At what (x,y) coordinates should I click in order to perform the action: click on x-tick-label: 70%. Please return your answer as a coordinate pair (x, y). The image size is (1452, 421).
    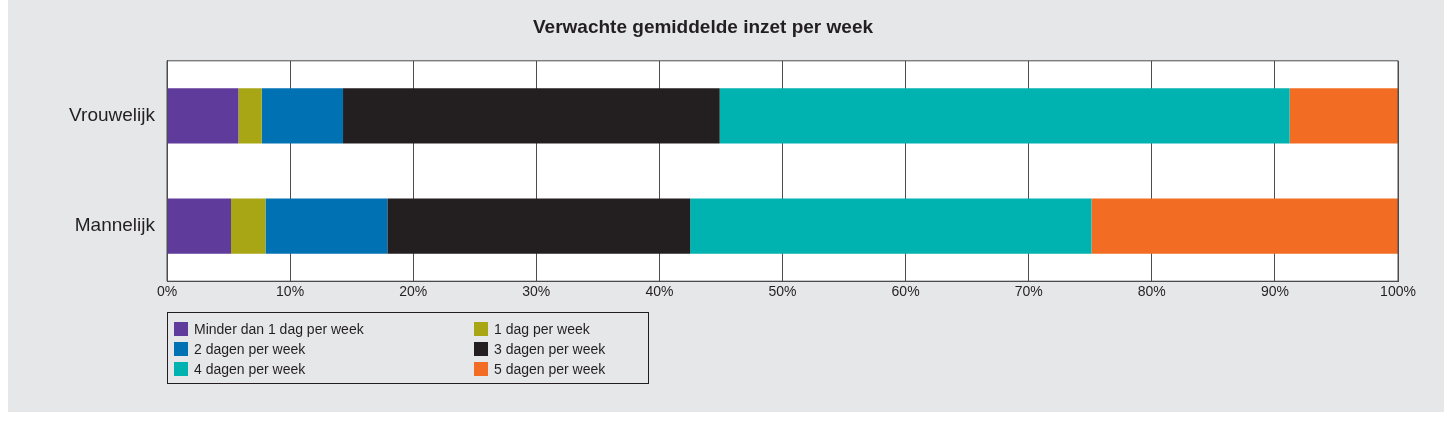
    Looking at the image, I should click on (1028, 291).